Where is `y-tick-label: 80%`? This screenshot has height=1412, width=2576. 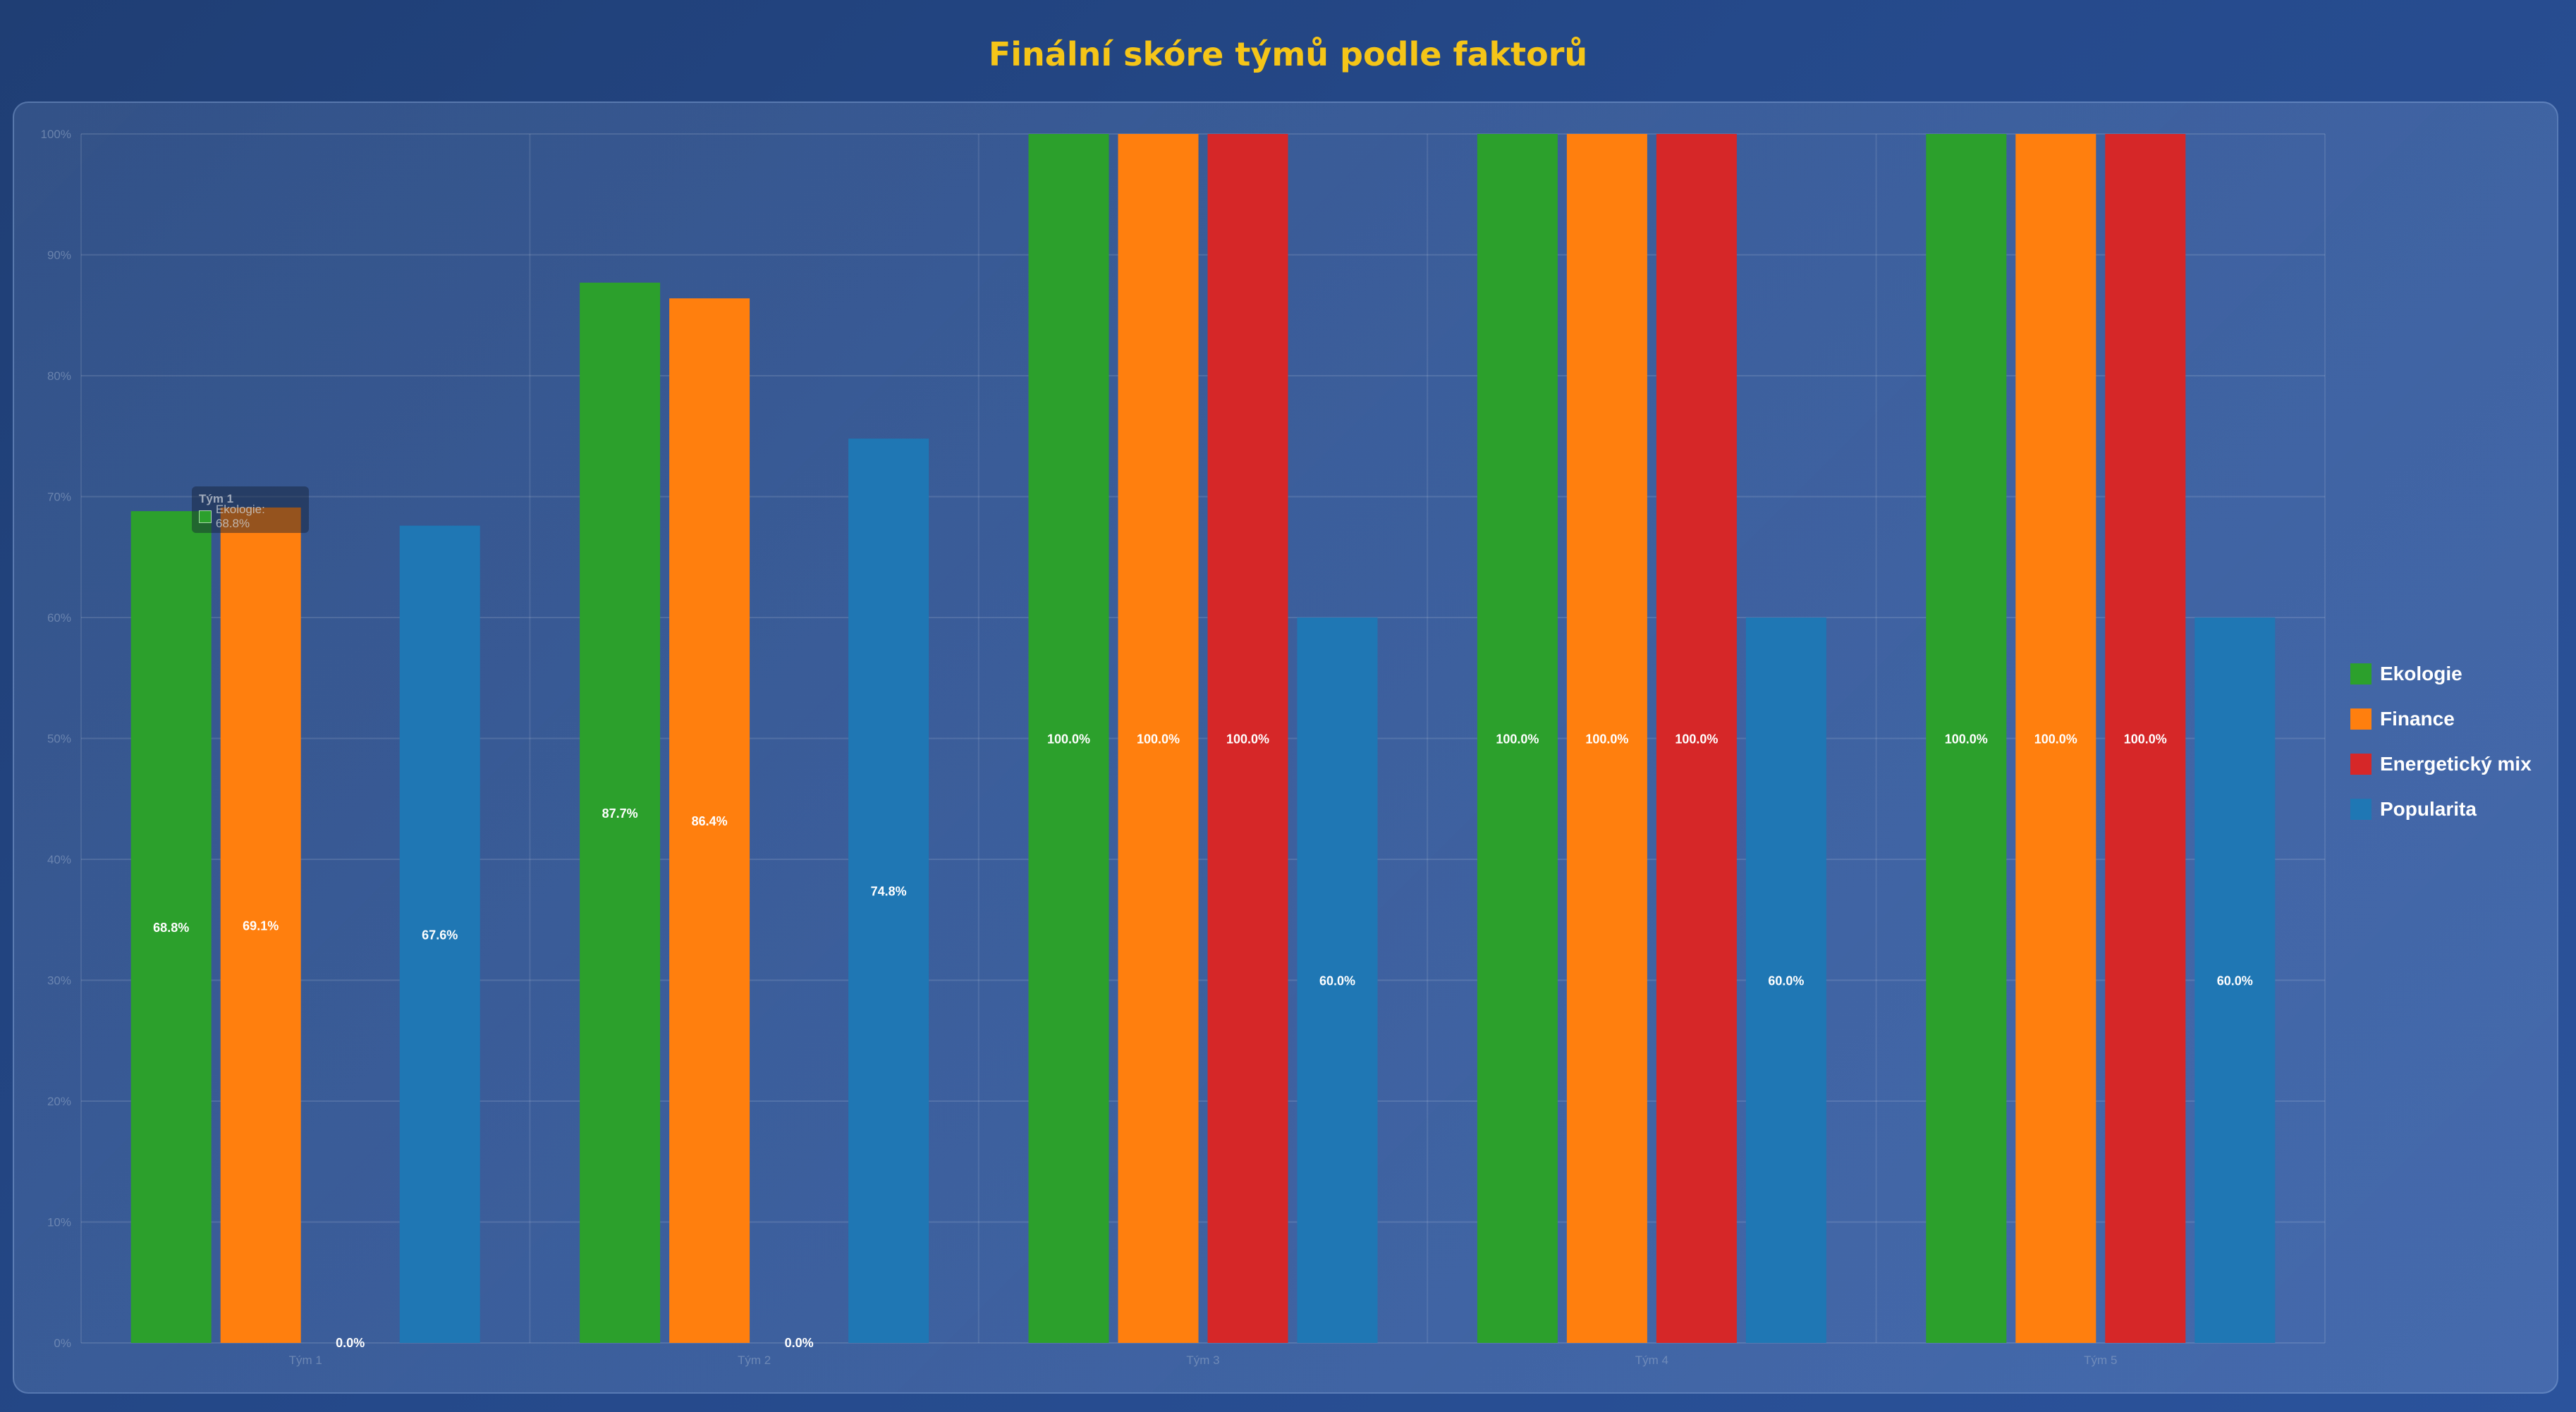 y-tick-label: 80% is located at coordinates (59, 376).